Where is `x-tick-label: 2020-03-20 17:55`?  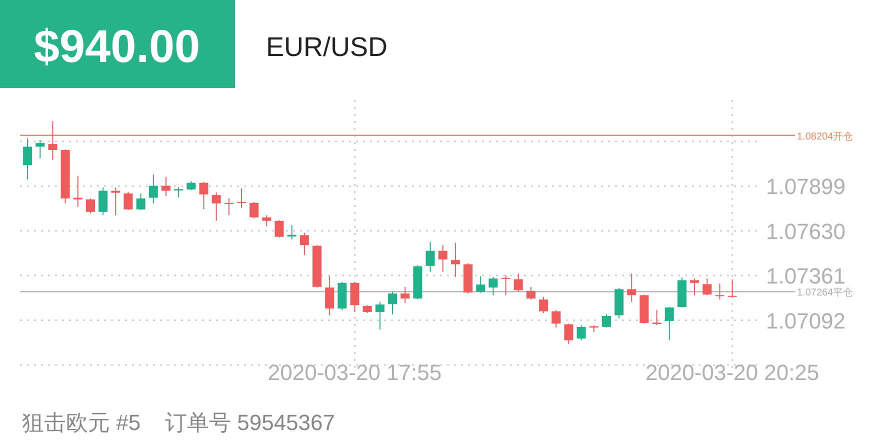
x-tick-label: 2020-03-20 17:55 is located at coordinates (355, 372).